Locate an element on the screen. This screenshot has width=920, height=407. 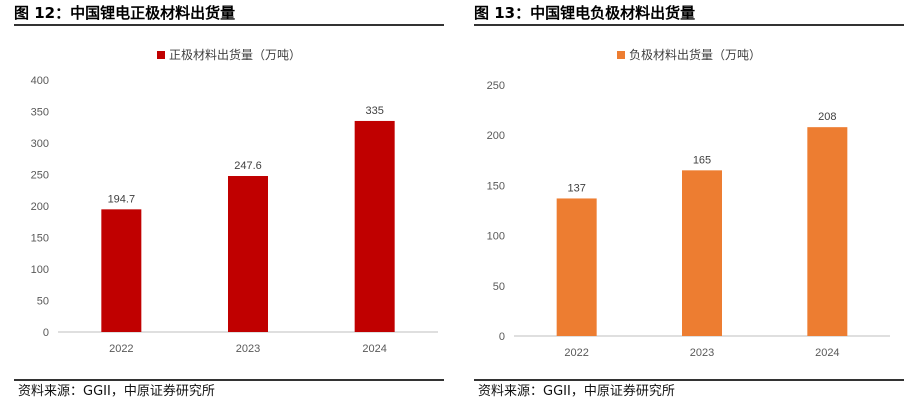
data-label: 335 is located at coordinates (374, 111).